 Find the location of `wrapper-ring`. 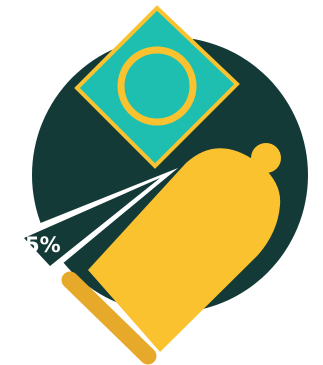

wrapper-ring is located at coordinates (157, 86).